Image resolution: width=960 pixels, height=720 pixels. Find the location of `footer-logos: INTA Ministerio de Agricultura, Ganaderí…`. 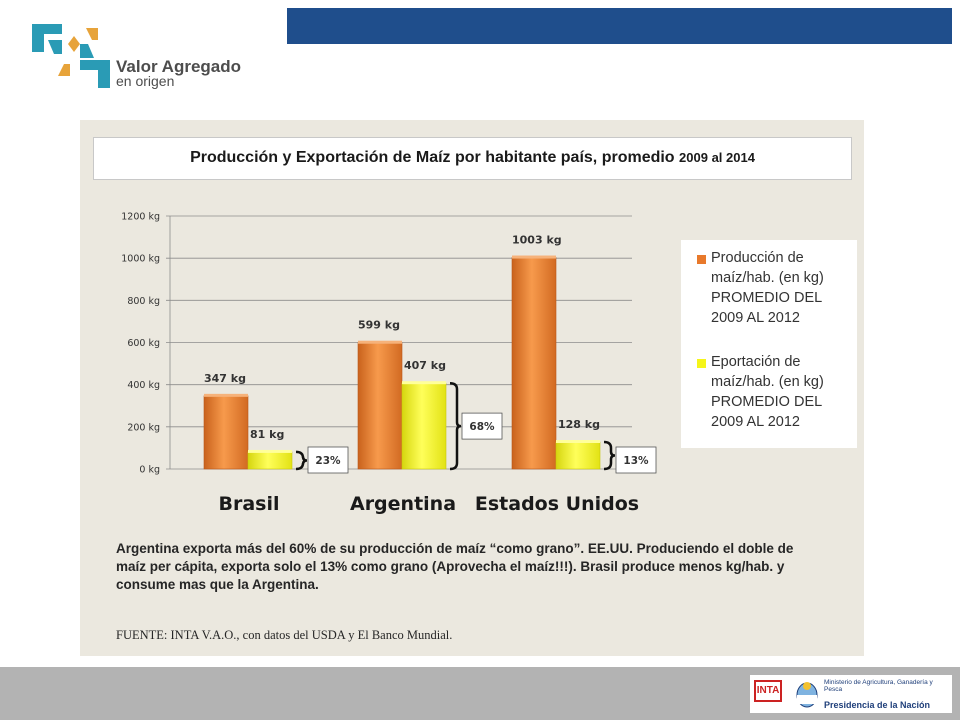

footer-logos: INTA Ministerio de Agricultura, Ganaderí… is located at coordinates (851, 694).